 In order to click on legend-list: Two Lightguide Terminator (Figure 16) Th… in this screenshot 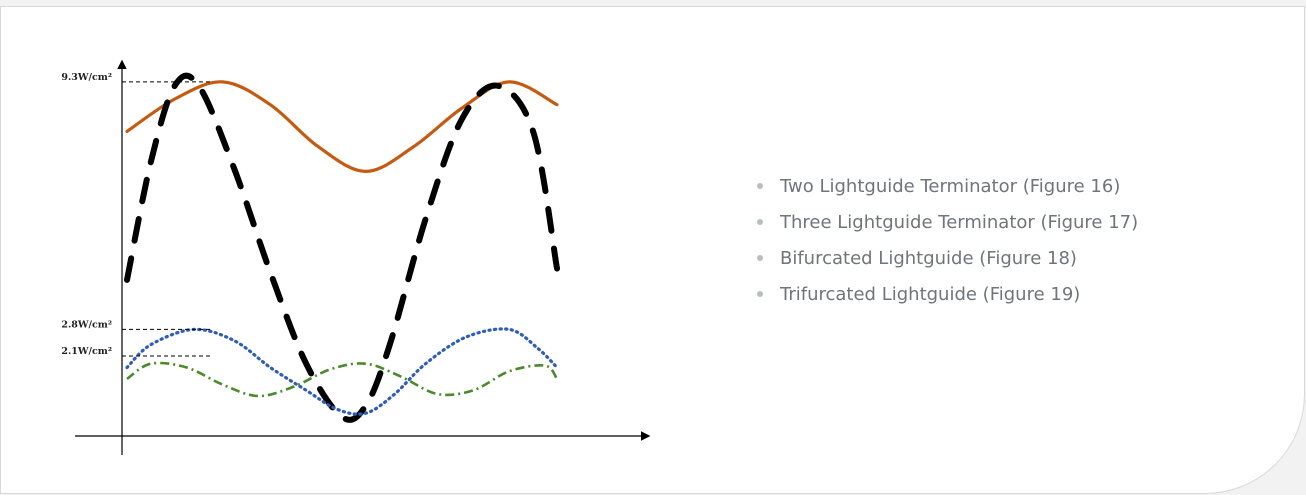, I will do `click(947, 240)`.